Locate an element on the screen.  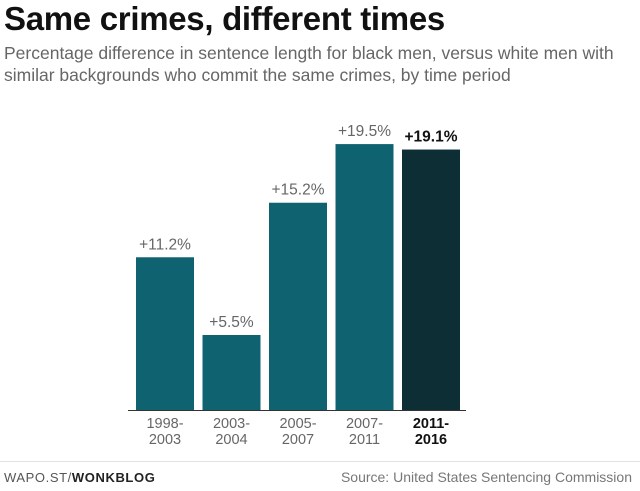
x-tick-label-1998-2003: 1998-2003 is located at coordinates (164, 432).